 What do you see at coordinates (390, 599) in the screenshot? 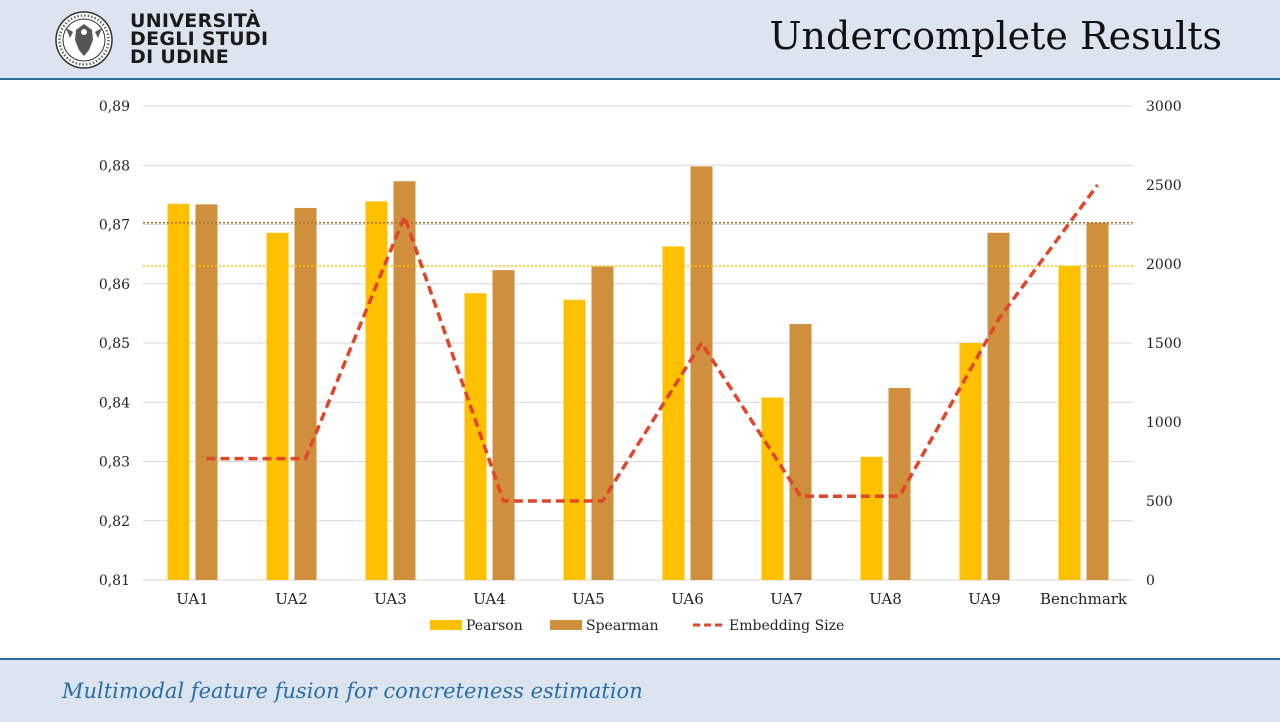
I see `x-tick-label: UA3` at bounding box center [390, 599].